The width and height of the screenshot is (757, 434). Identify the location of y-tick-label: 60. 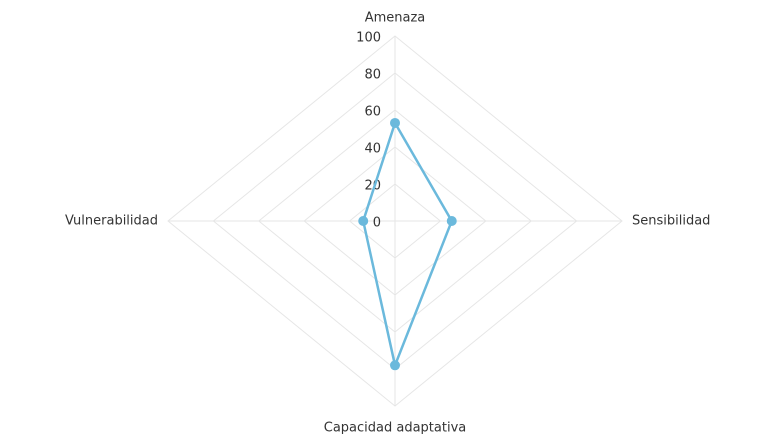
(372, 112).